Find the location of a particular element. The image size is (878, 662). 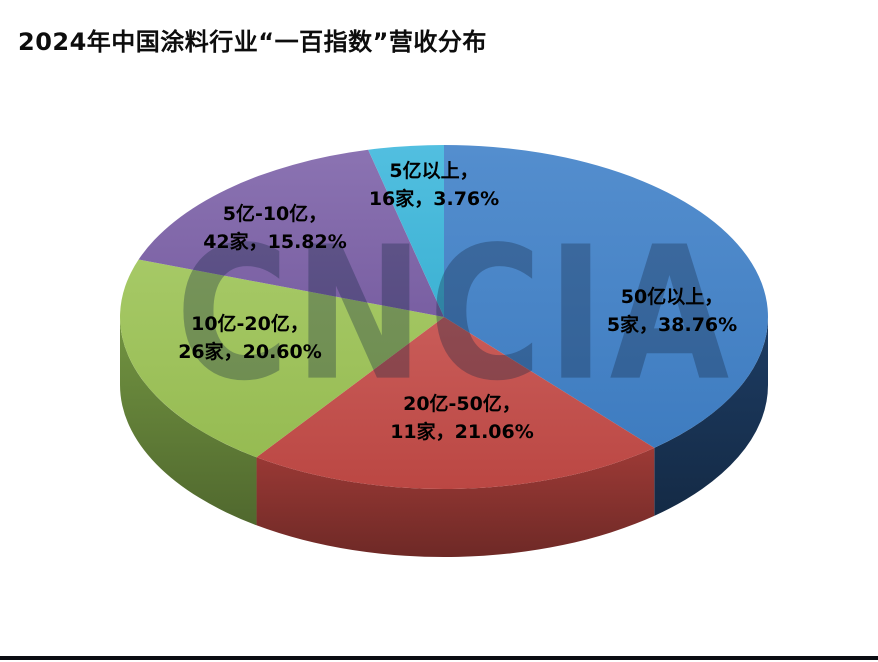

pie-slice-side-20亿-50亿 is located at coordinates (455, 502).